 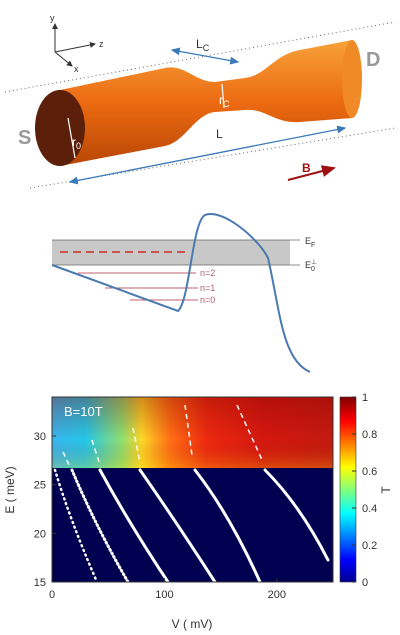 What do you see at coordinates (191, 526) in the screenshot?
I see `transmission-curves` at bounding box center [191, 526].